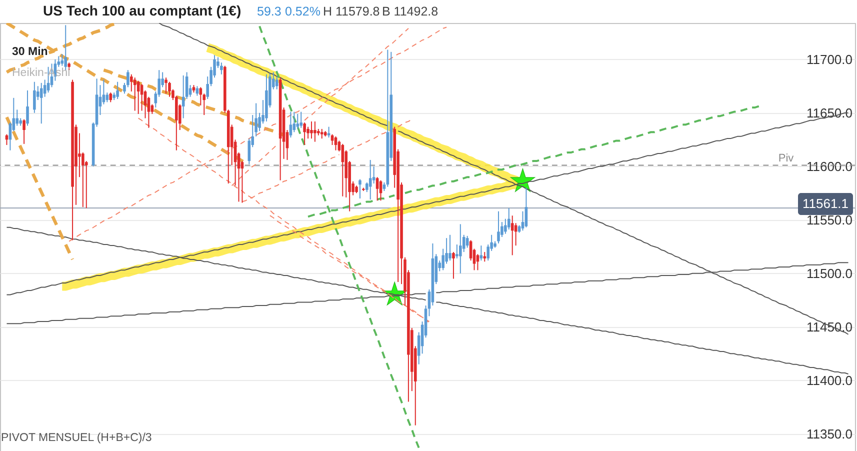  What do you see at coordinates (825, 204) in the screenshot?
I see `ref-line-label: 11561.1` at bounding box center [825, 204].